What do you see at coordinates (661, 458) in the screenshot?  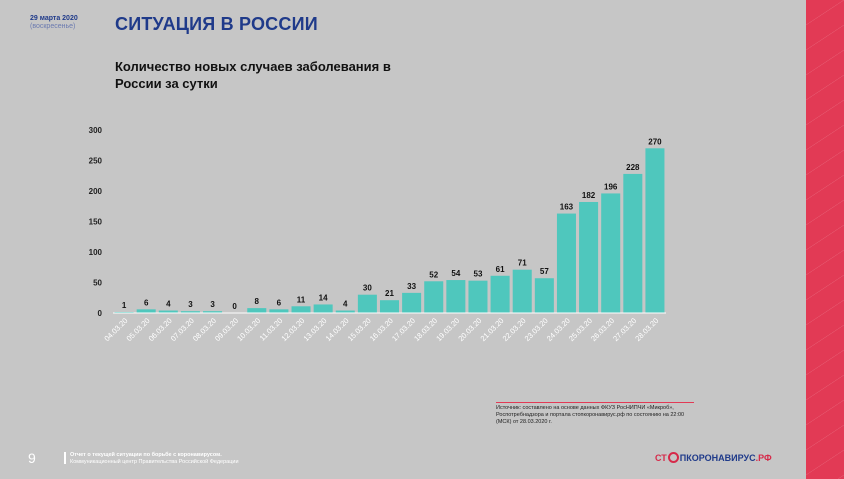 I see `logo-text-1: СТ` at bounding box center [661, 458].